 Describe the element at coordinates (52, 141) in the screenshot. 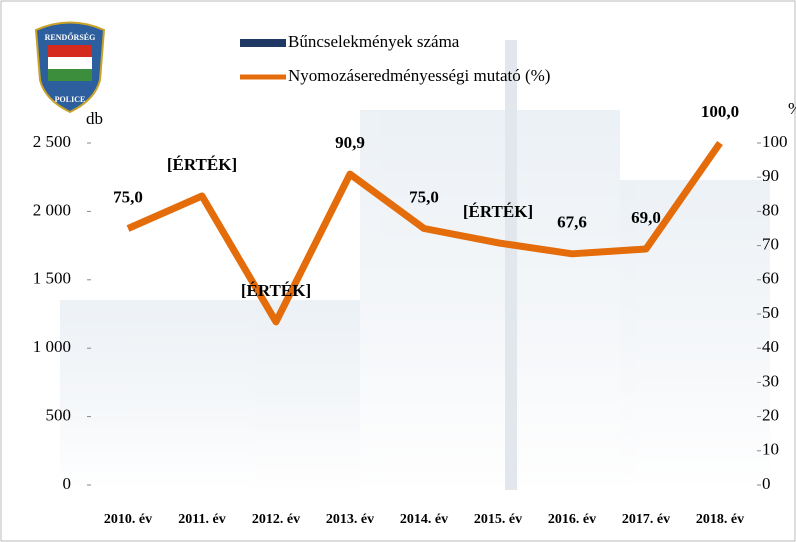

I see `y-tick-label: 2 500` at that location.